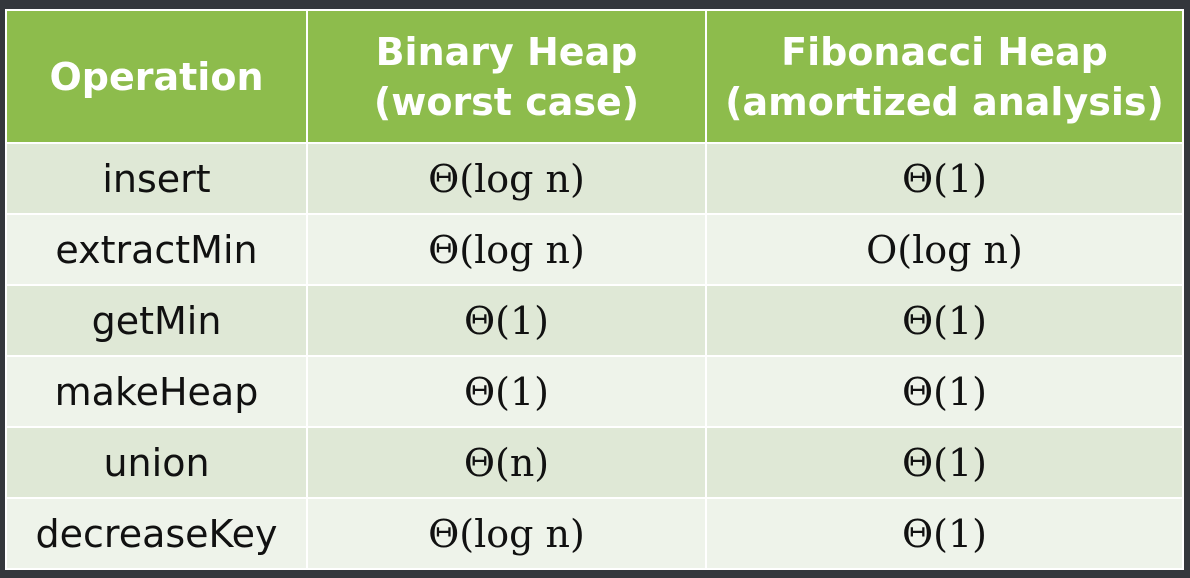 This screenshot has height=578, width=1190. Describe the element at coordinates (506, 51) in the screenshot. I see `header-binary-heap-title: Binary Heap` at that location.